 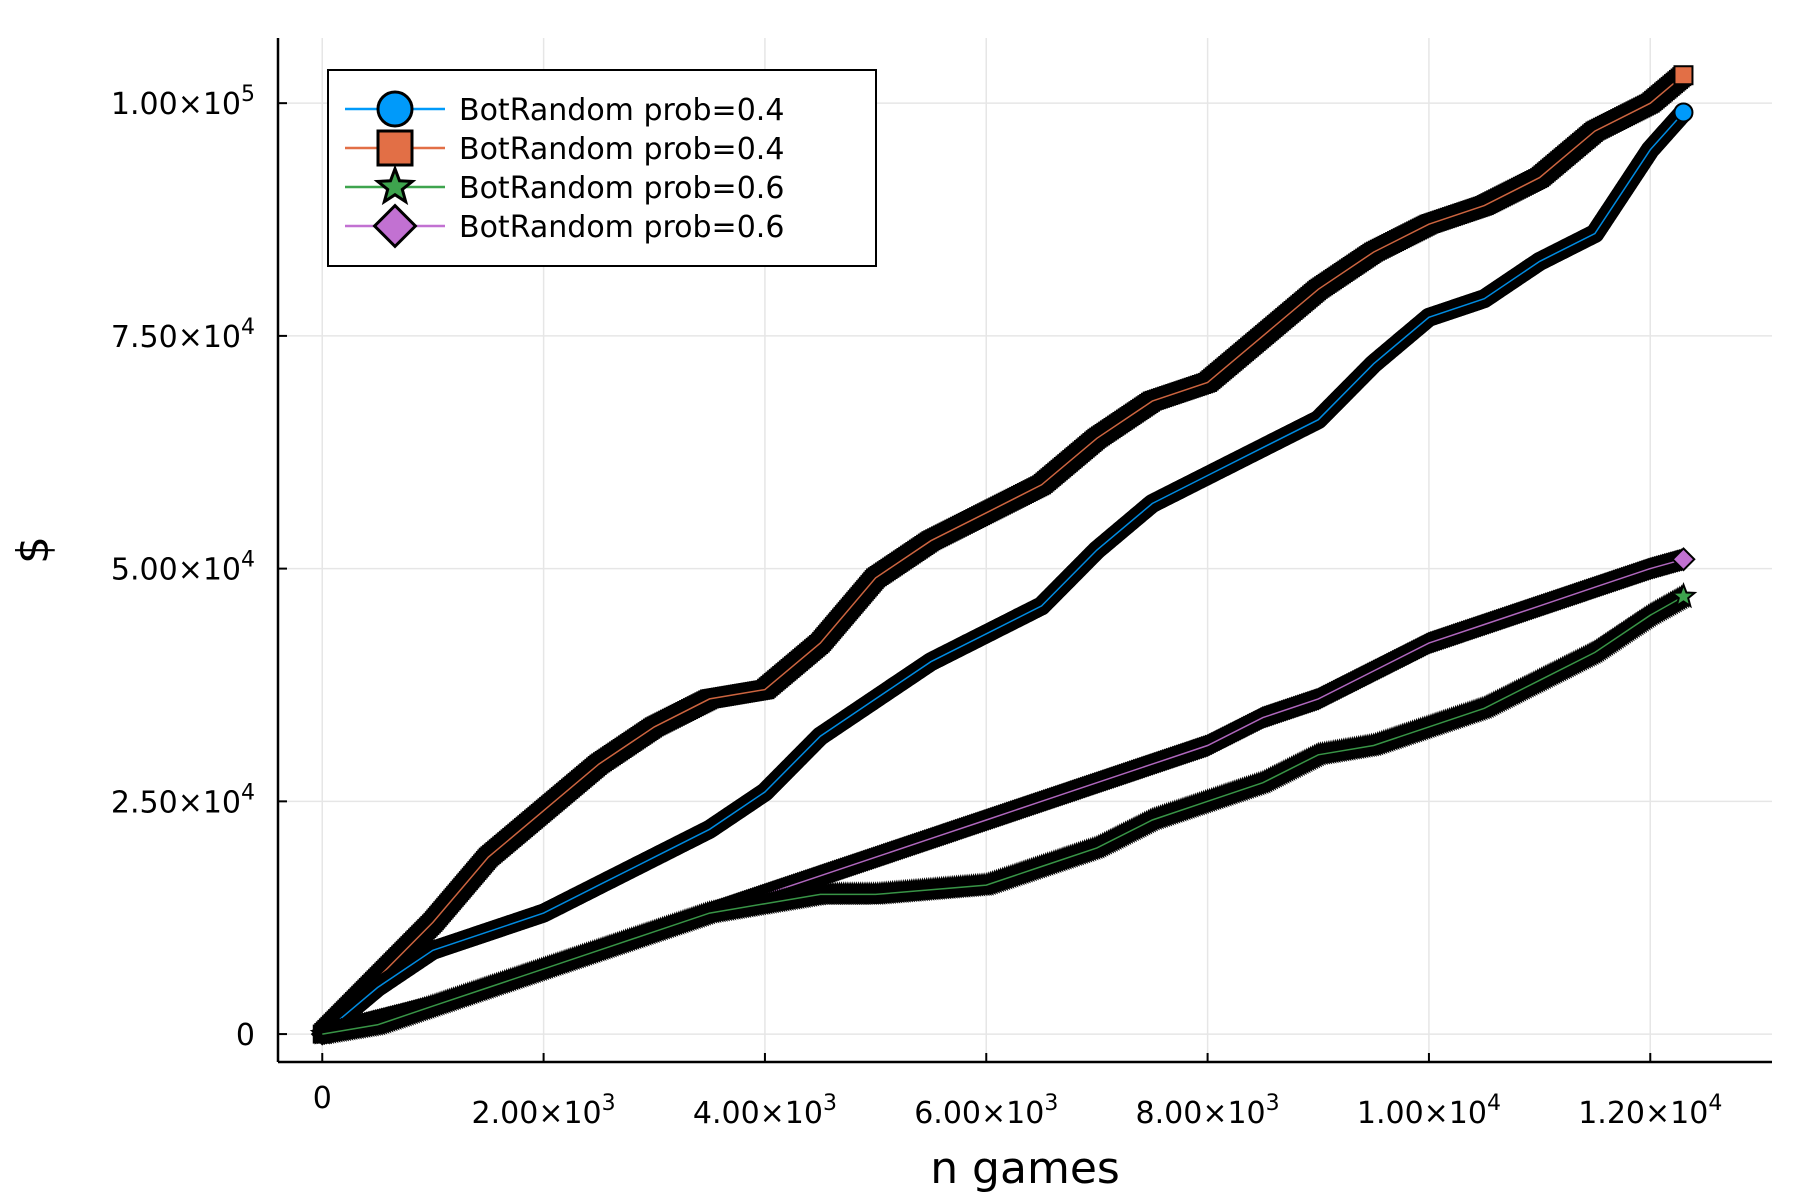 What do you see at coordinates (395, 226) in the screenshot?
I see `legend-diamond-icon` at bounding box center [395, 226].